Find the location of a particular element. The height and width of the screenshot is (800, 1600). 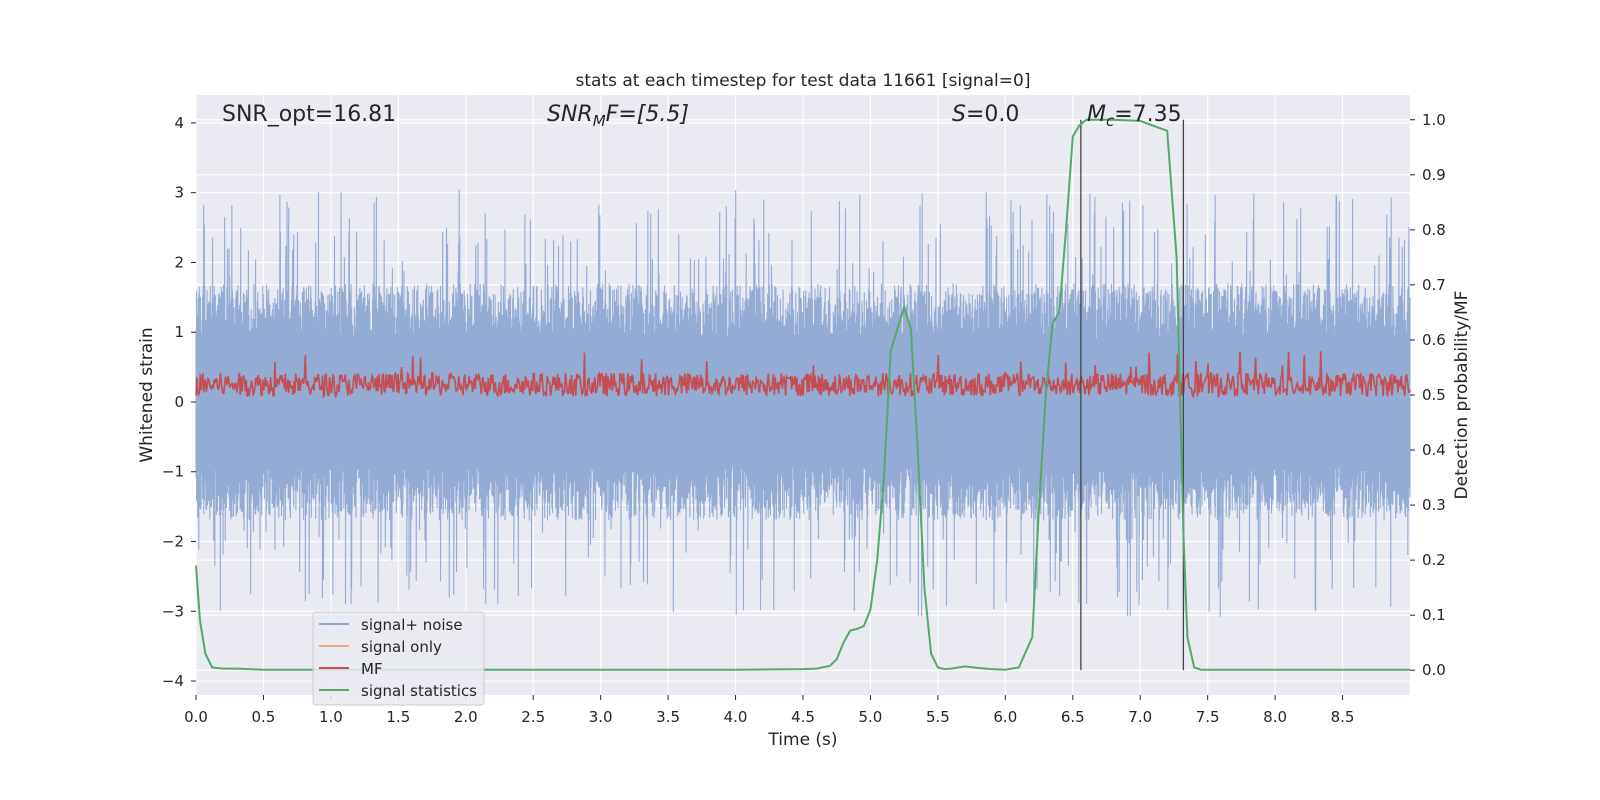

vertical-markers is located at coordinates (1132, 395).